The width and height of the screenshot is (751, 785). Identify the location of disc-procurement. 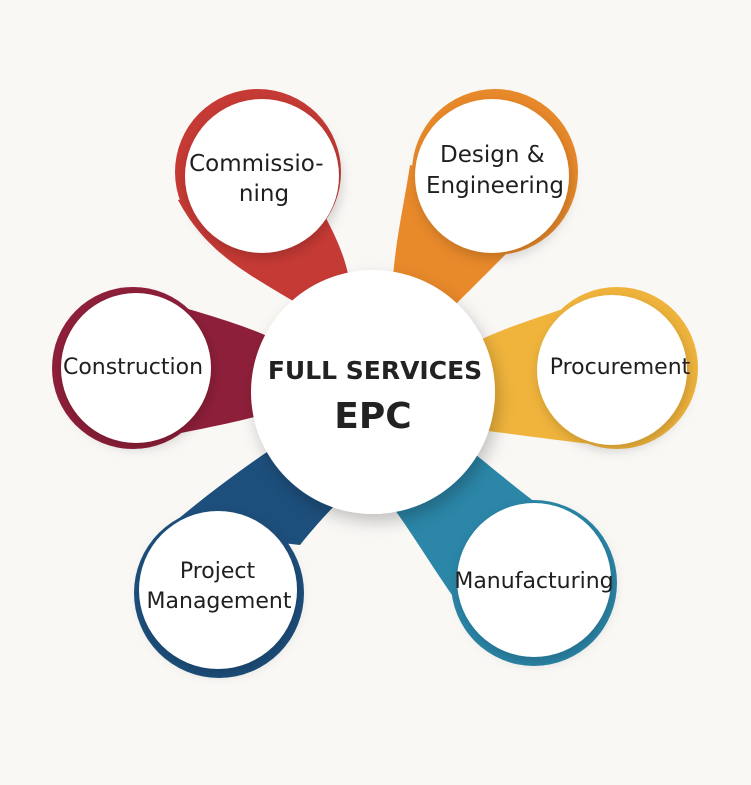
(612, 370).